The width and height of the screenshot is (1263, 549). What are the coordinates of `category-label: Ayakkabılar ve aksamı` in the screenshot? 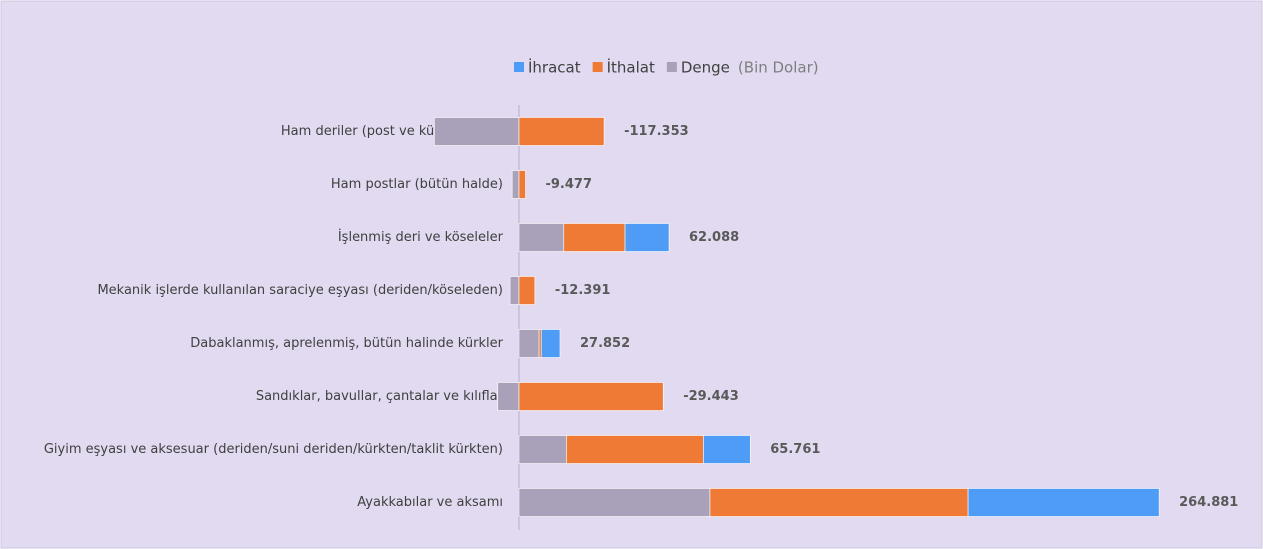 It's located at (430, 502).